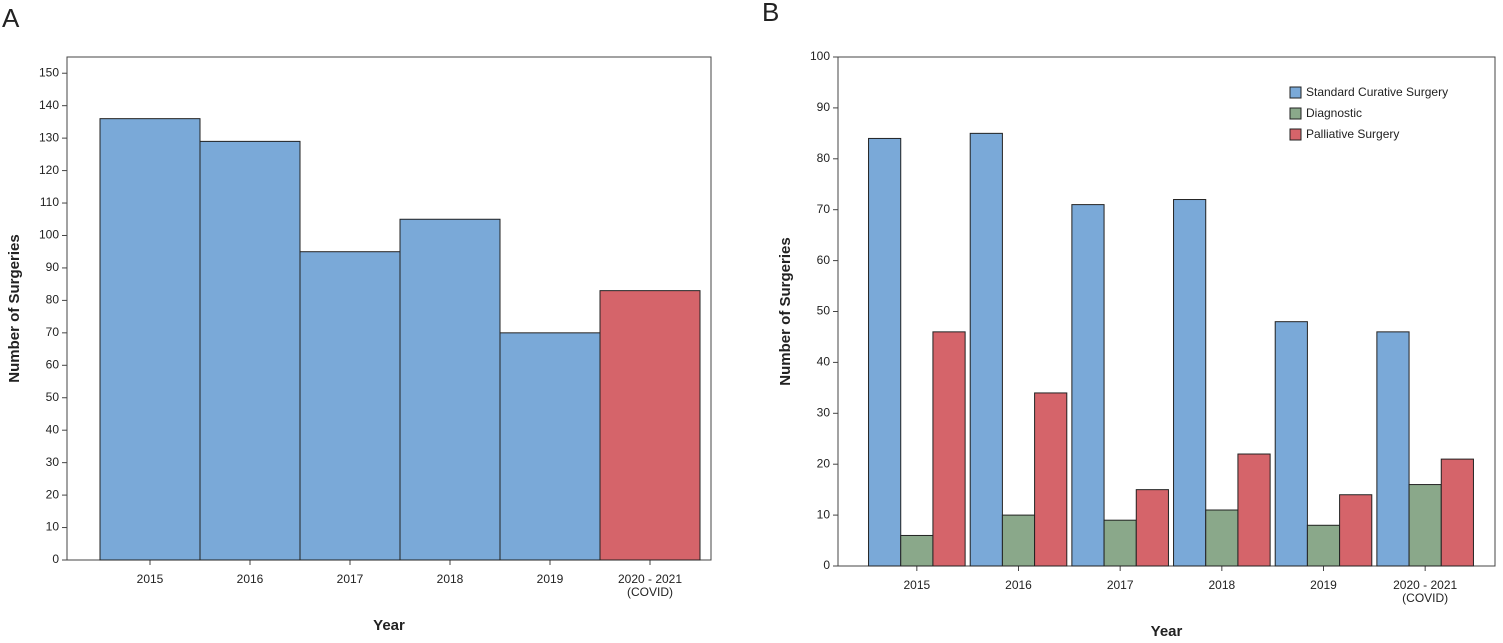 Image resolution: width=1503 pixels, height=643 pixels. Describe the element at coordinates (11, 18) in the screenshot. I see `panel-label: A` at that location.